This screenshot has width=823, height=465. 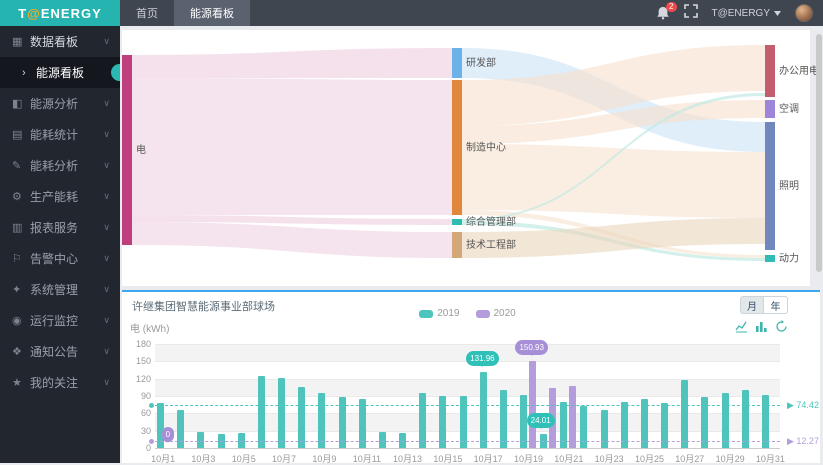 What do you see at coordinates (203, 458) in the screenshot?
I see `x-axis-tick: 10月3` at bounding box center [203, 458].